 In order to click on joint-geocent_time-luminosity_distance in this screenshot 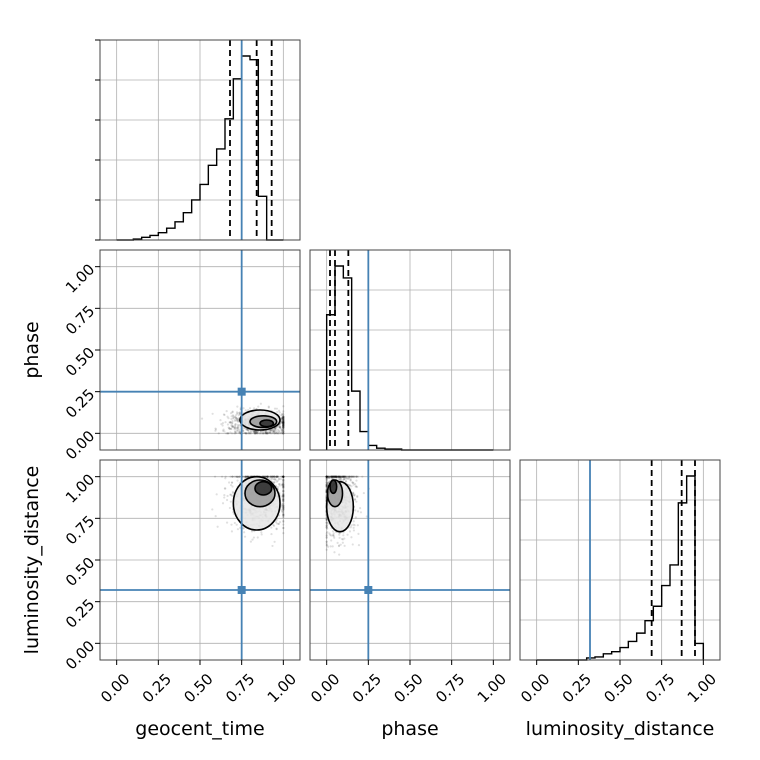, I will do `click(200, 560)`.